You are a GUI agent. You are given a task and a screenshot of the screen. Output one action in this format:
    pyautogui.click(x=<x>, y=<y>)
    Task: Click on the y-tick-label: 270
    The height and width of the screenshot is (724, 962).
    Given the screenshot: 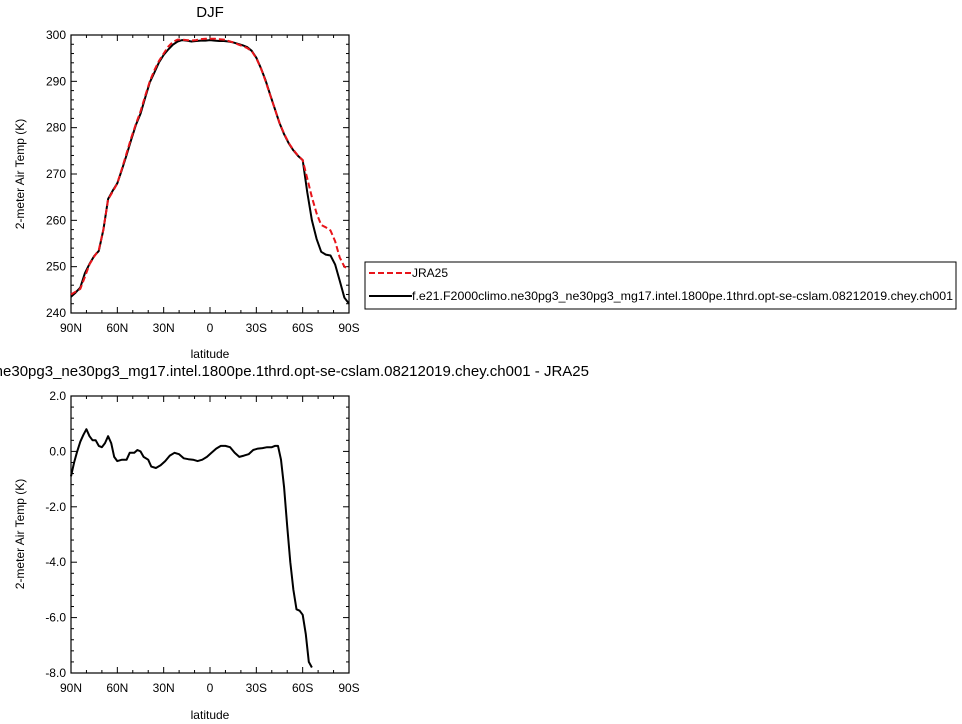 What is the action you would take?
    pyautogui.click(x=56, y=174)
    